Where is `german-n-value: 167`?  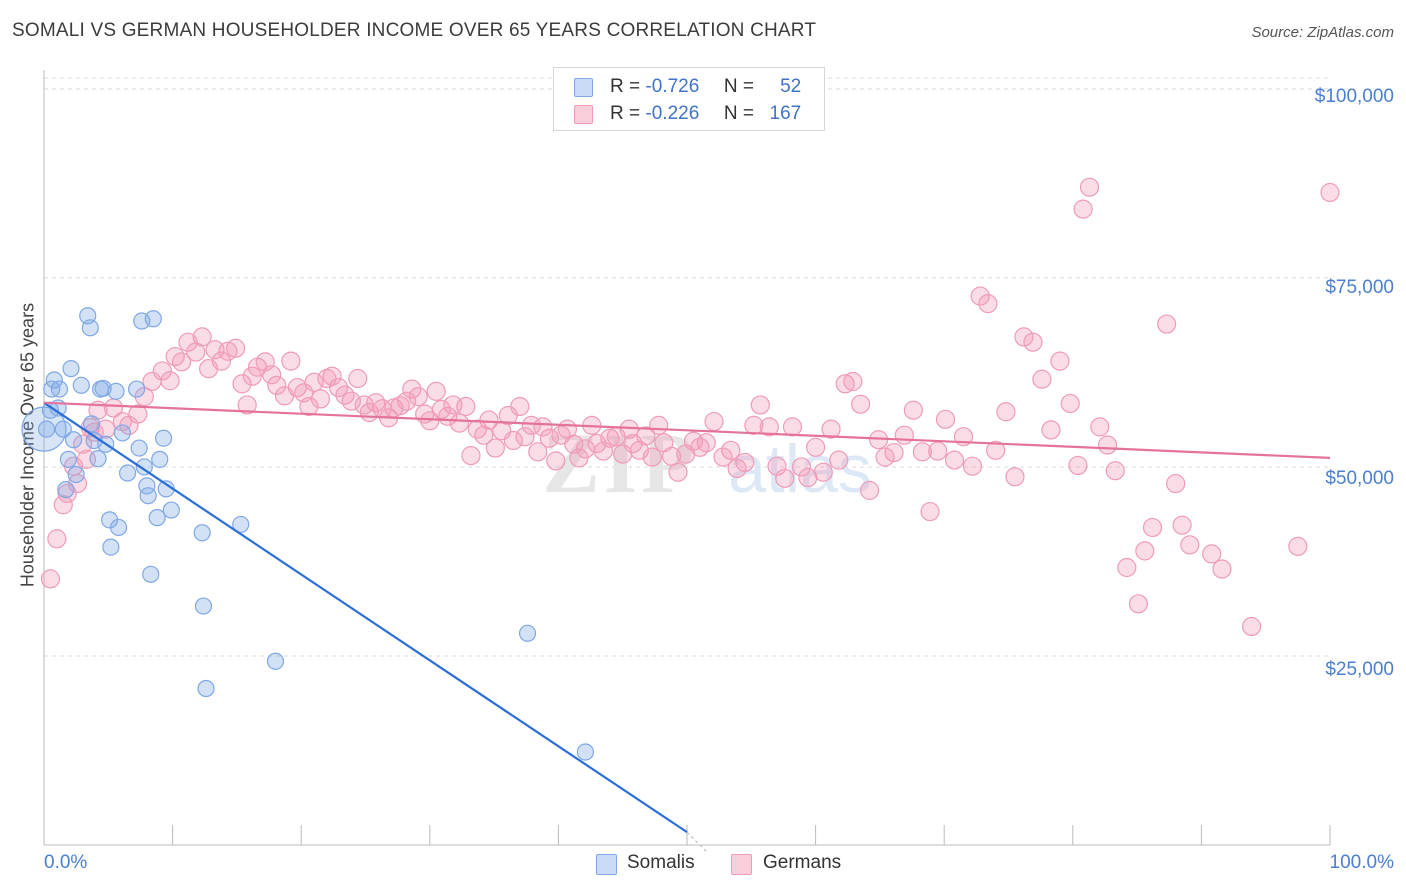
german-n-value: 167 is located at coordinates (785, 113).